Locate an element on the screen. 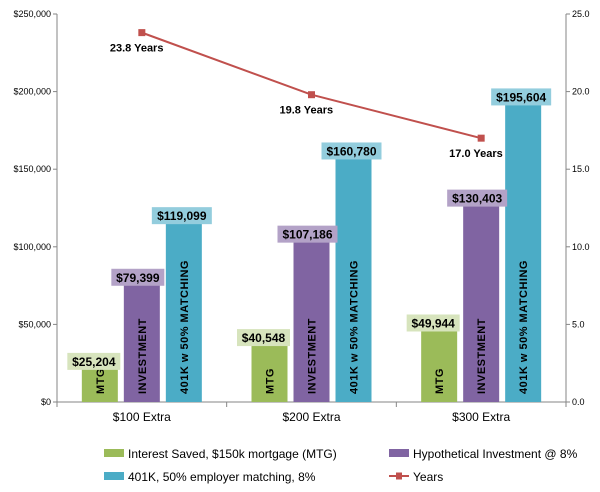 This screenshot has height=492, width=600. legend-label: 401K, 50% employer matching, 8% is located at coordinates (222, 477).